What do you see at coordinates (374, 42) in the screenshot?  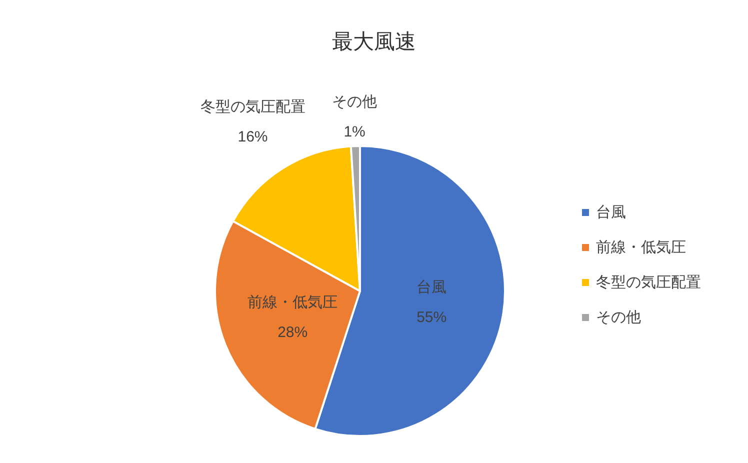 I see `title: 最大風速` at bounding box center [374, 42].